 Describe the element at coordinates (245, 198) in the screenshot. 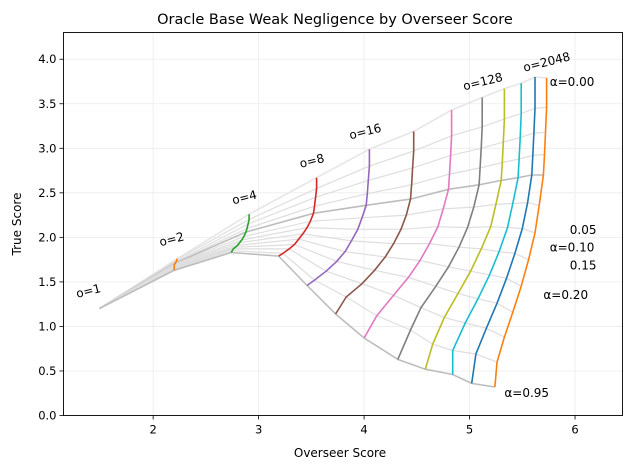

I see `overseer-label: o=4` at that location.